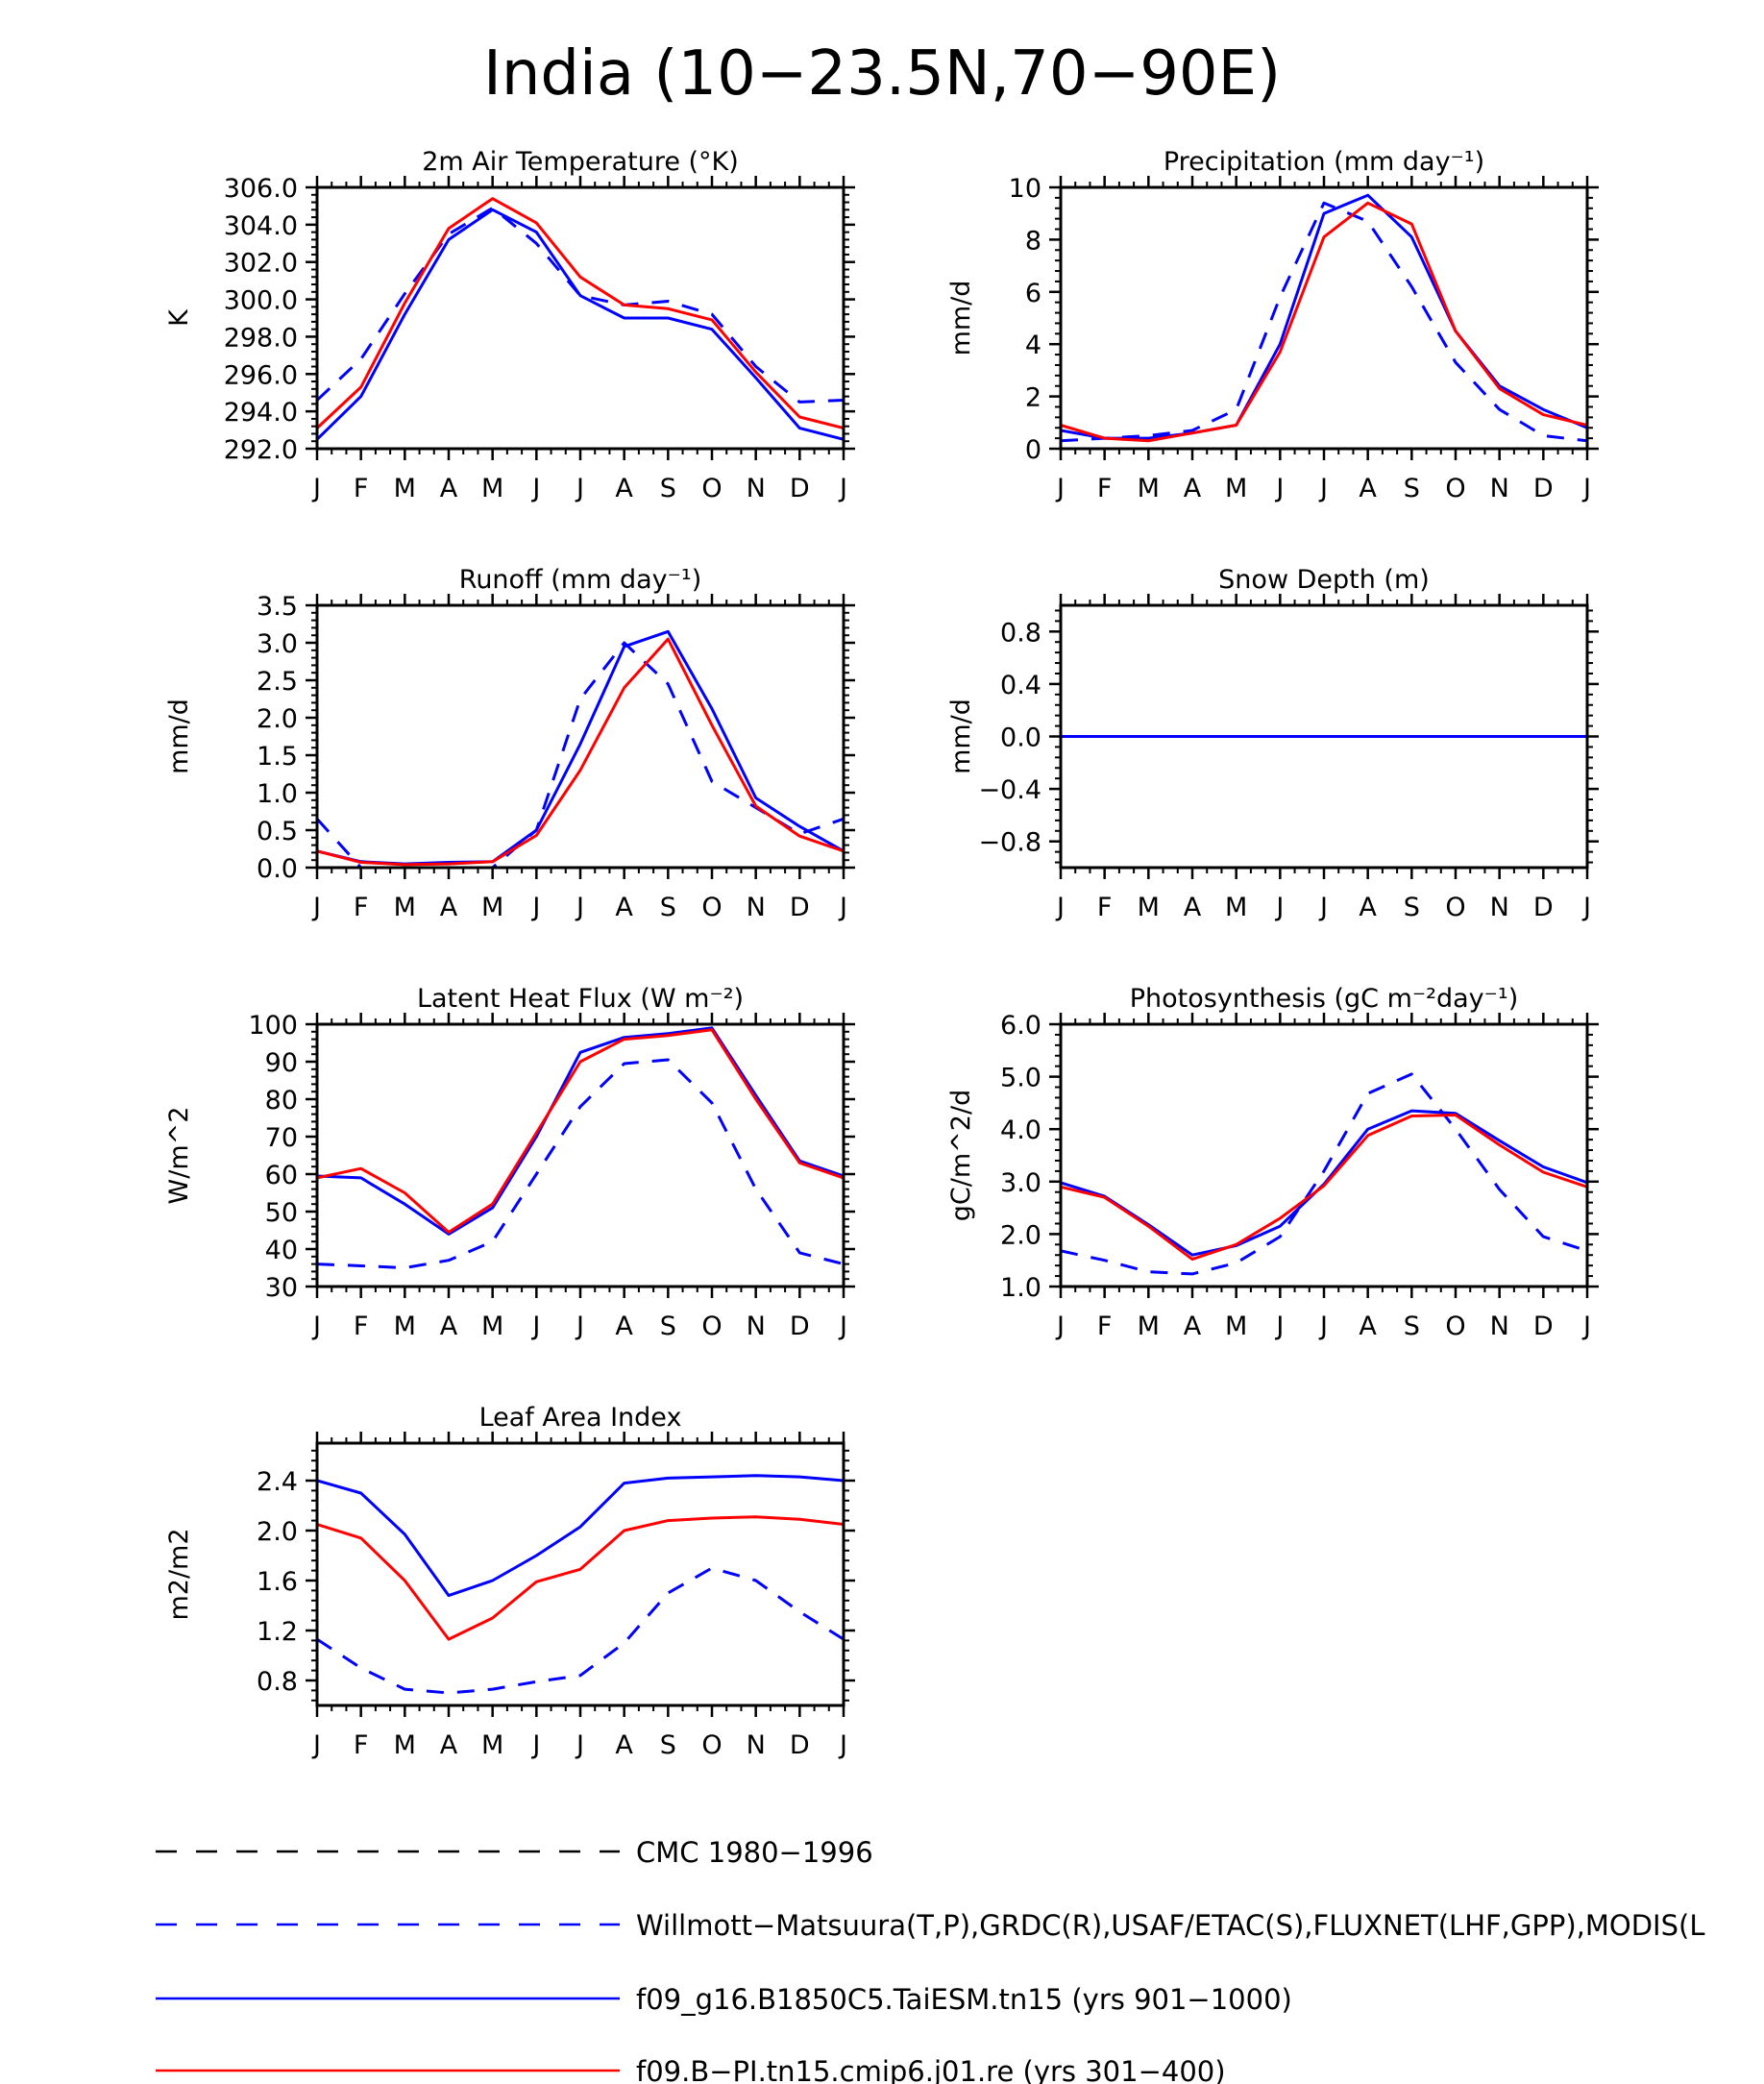  Describe the element at coordinates (281, 1213) in the screenshot. I see `y-tick-label: 50` at that location.